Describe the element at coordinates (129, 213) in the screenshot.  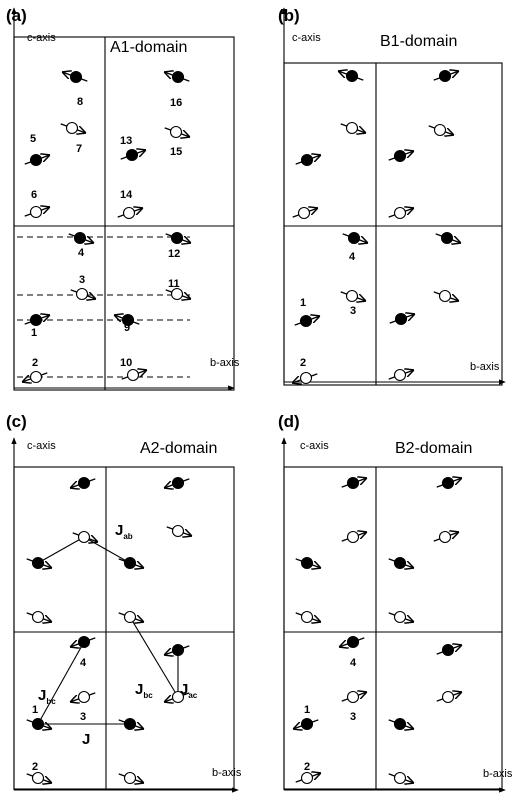
I see `panel-a-spin-8-atom` at that location.